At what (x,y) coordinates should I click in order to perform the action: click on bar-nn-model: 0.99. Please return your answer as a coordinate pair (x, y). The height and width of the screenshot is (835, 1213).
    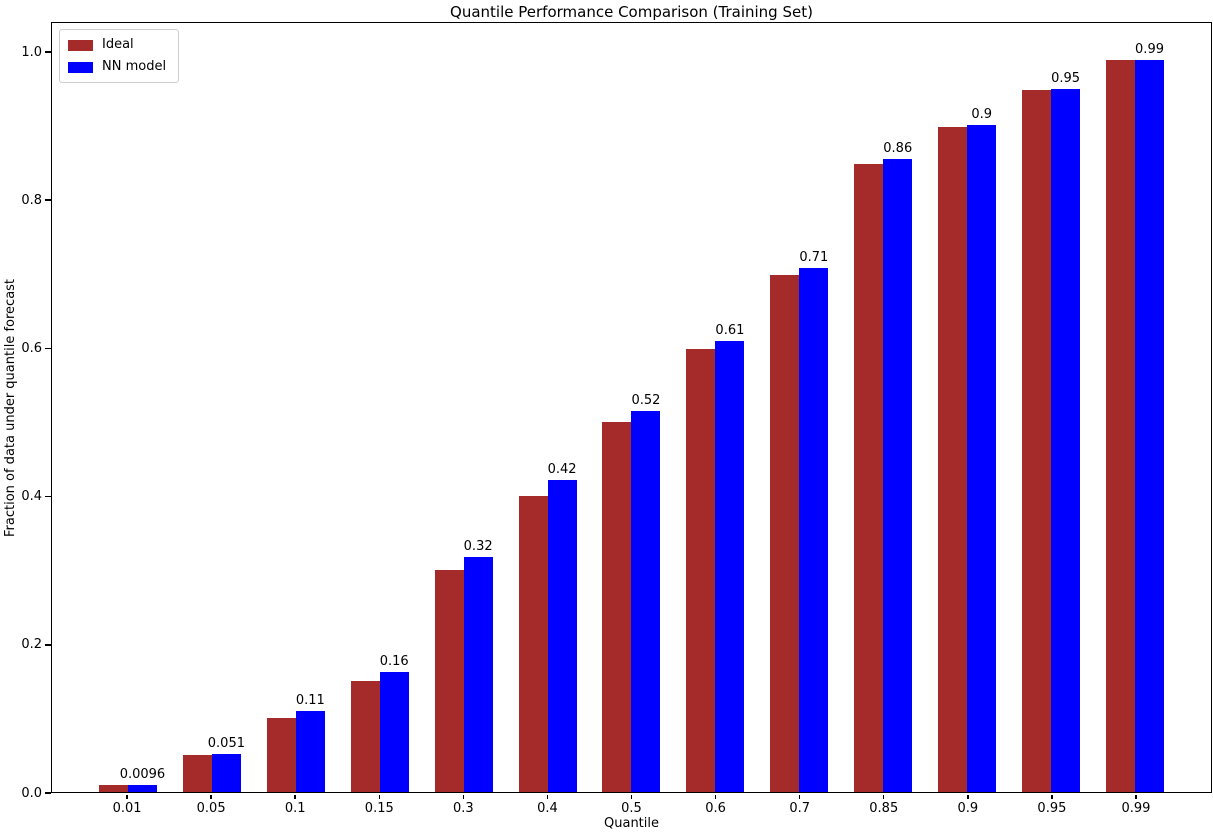
    Looking at the image, I should click on (1150, 417).